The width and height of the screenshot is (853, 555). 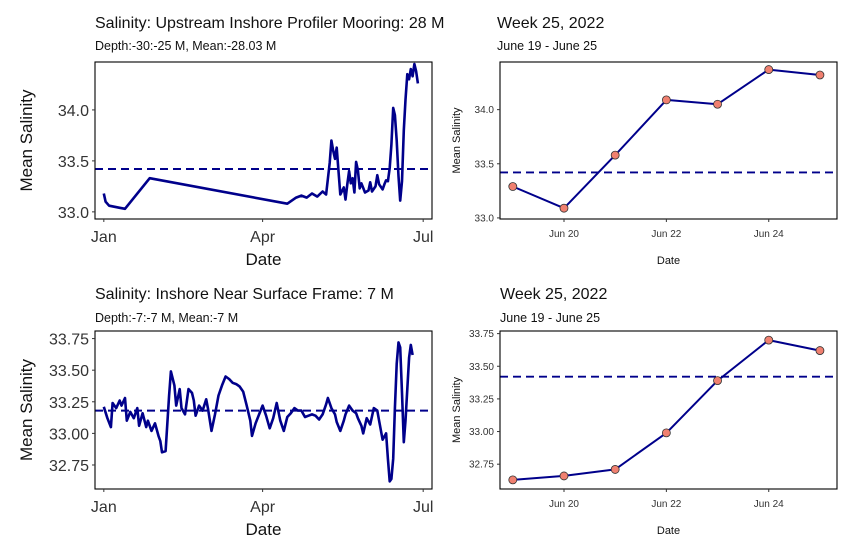 What do you see at coordinates (69, 340) in the screenshot?
I see `chart-3-y-tick-label: 33.75` at bounding box center [69, 340].